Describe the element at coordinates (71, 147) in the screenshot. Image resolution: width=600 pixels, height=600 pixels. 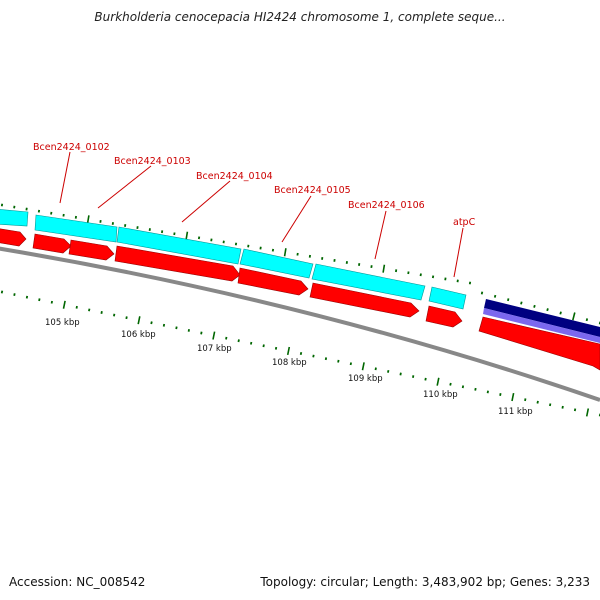
I see `gene-label-bcen2424-0102: Bcen2424_0102` at that location.